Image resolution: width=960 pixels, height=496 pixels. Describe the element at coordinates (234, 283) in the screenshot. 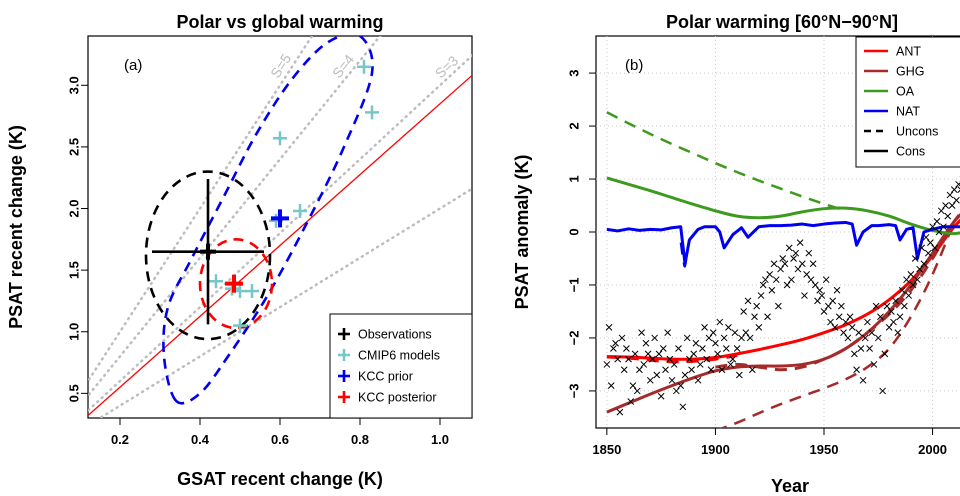

I see `kcc-posterior-point` at that location.